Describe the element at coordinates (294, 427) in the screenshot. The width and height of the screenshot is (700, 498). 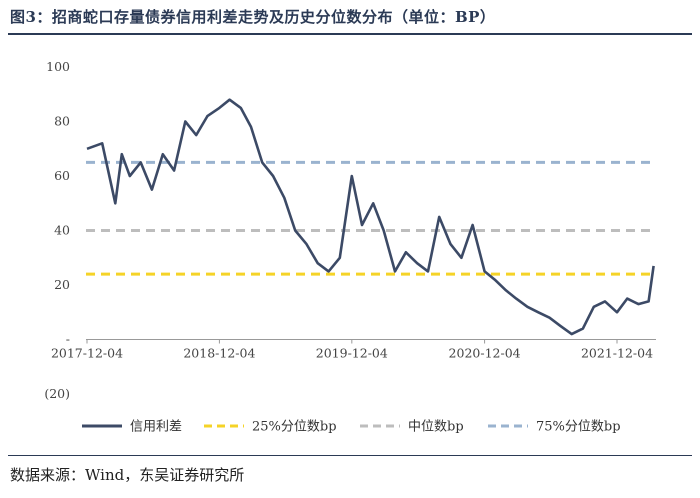
I see `legend-label: 25%分位数bp` at that location.